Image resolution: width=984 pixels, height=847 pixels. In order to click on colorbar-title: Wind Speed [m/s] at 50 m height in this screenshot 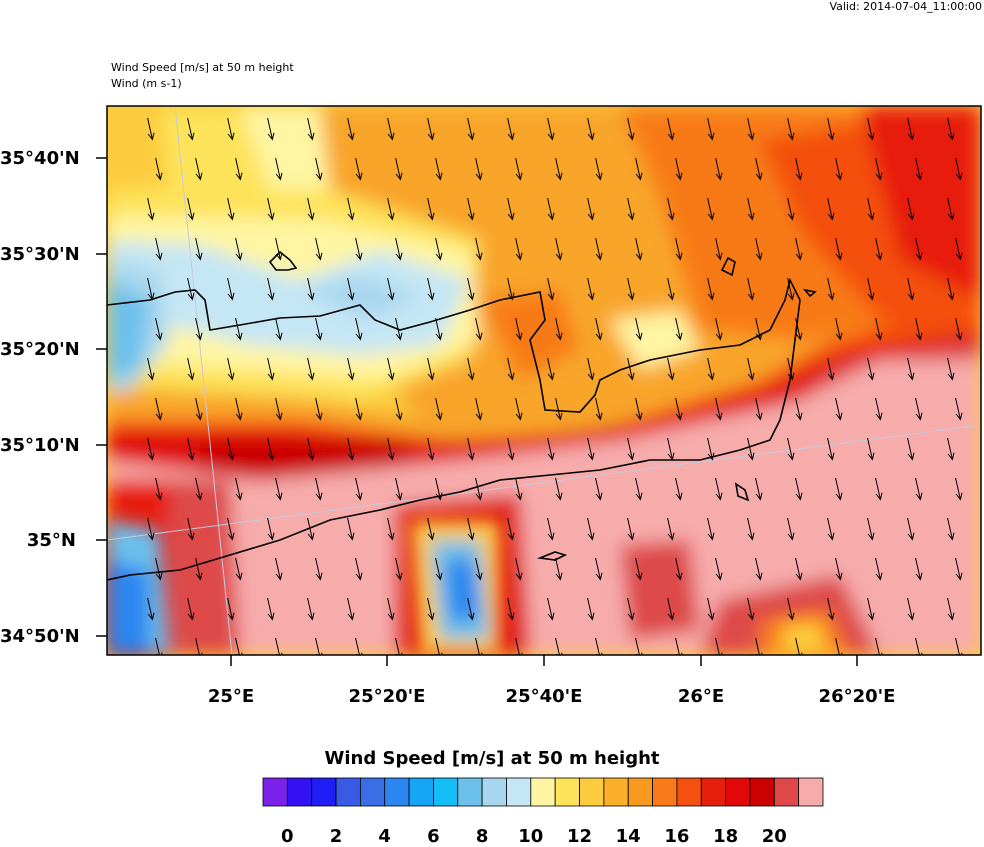, I will do `click(492, 758)`.